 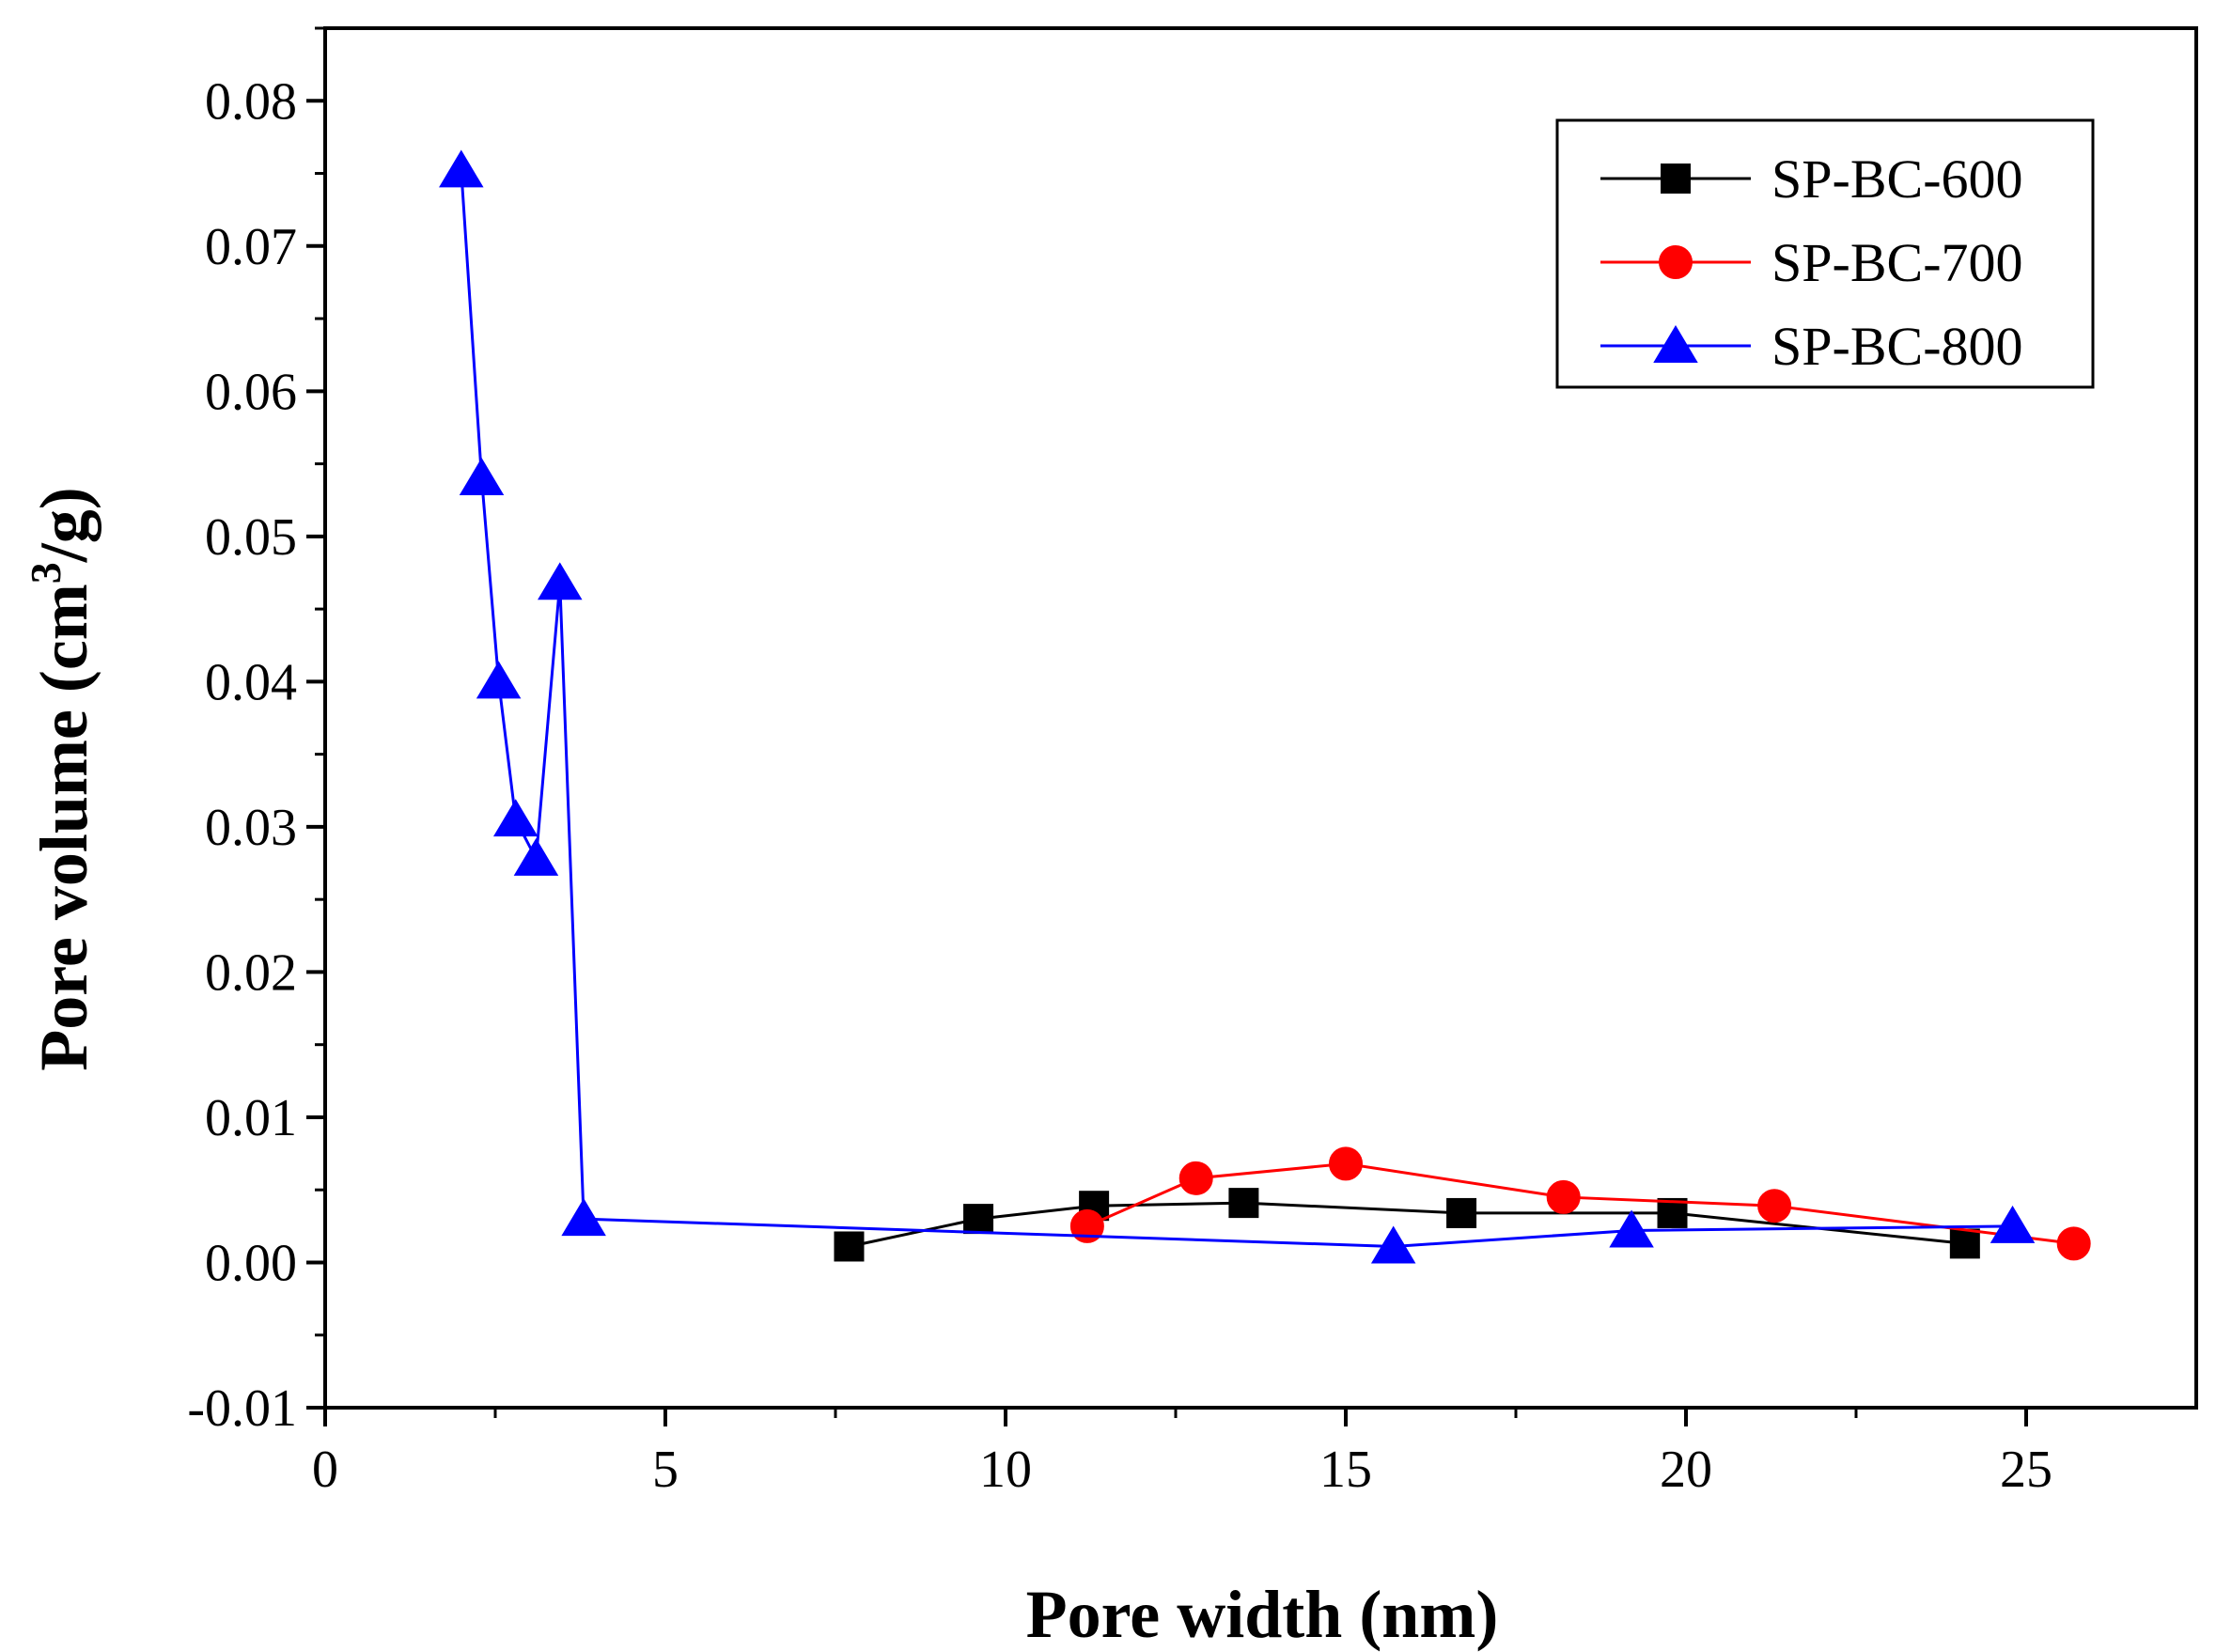 What do you see at coordinates (242, 1408) in the screenshot?
I see `y-tick-label: -0.01` at bounding box center [242, 1408].